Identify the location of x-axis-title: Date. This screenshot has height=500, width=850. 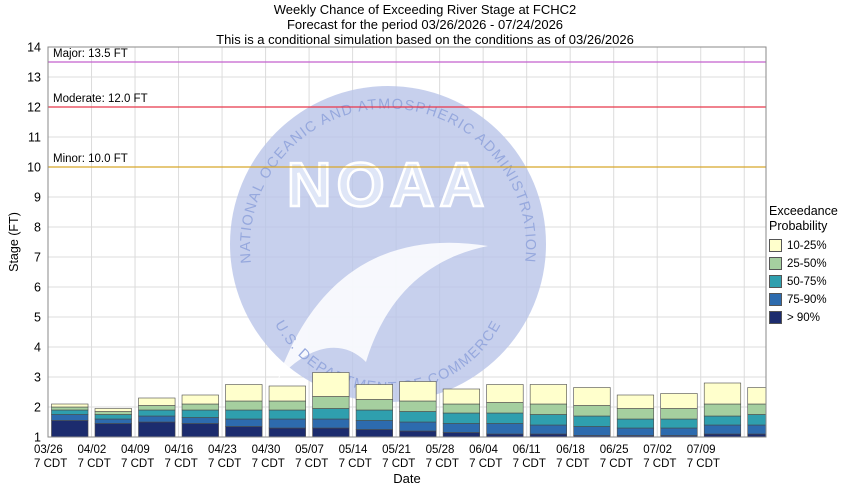
(407, 478).